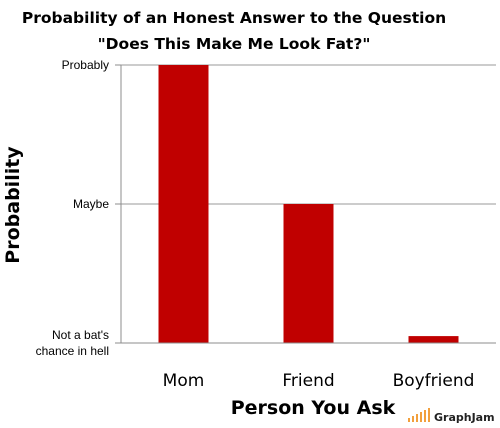  I want to click on y-tick-label: Probably, so click(85, 65).